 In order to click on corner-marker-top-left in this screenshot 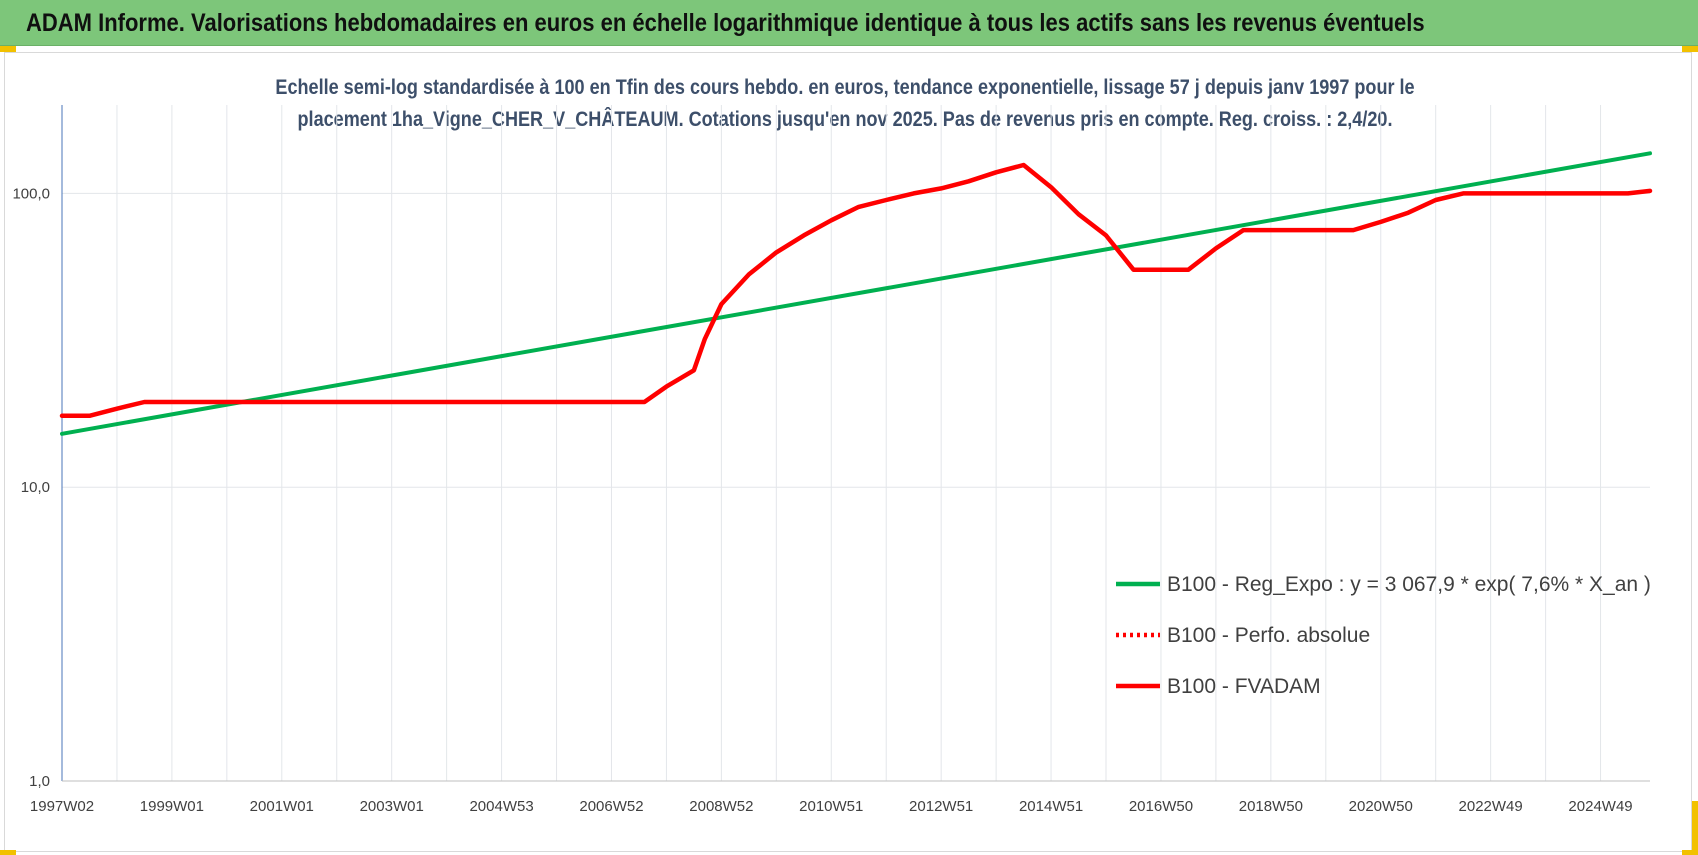, I will do `click(8, 49)`.